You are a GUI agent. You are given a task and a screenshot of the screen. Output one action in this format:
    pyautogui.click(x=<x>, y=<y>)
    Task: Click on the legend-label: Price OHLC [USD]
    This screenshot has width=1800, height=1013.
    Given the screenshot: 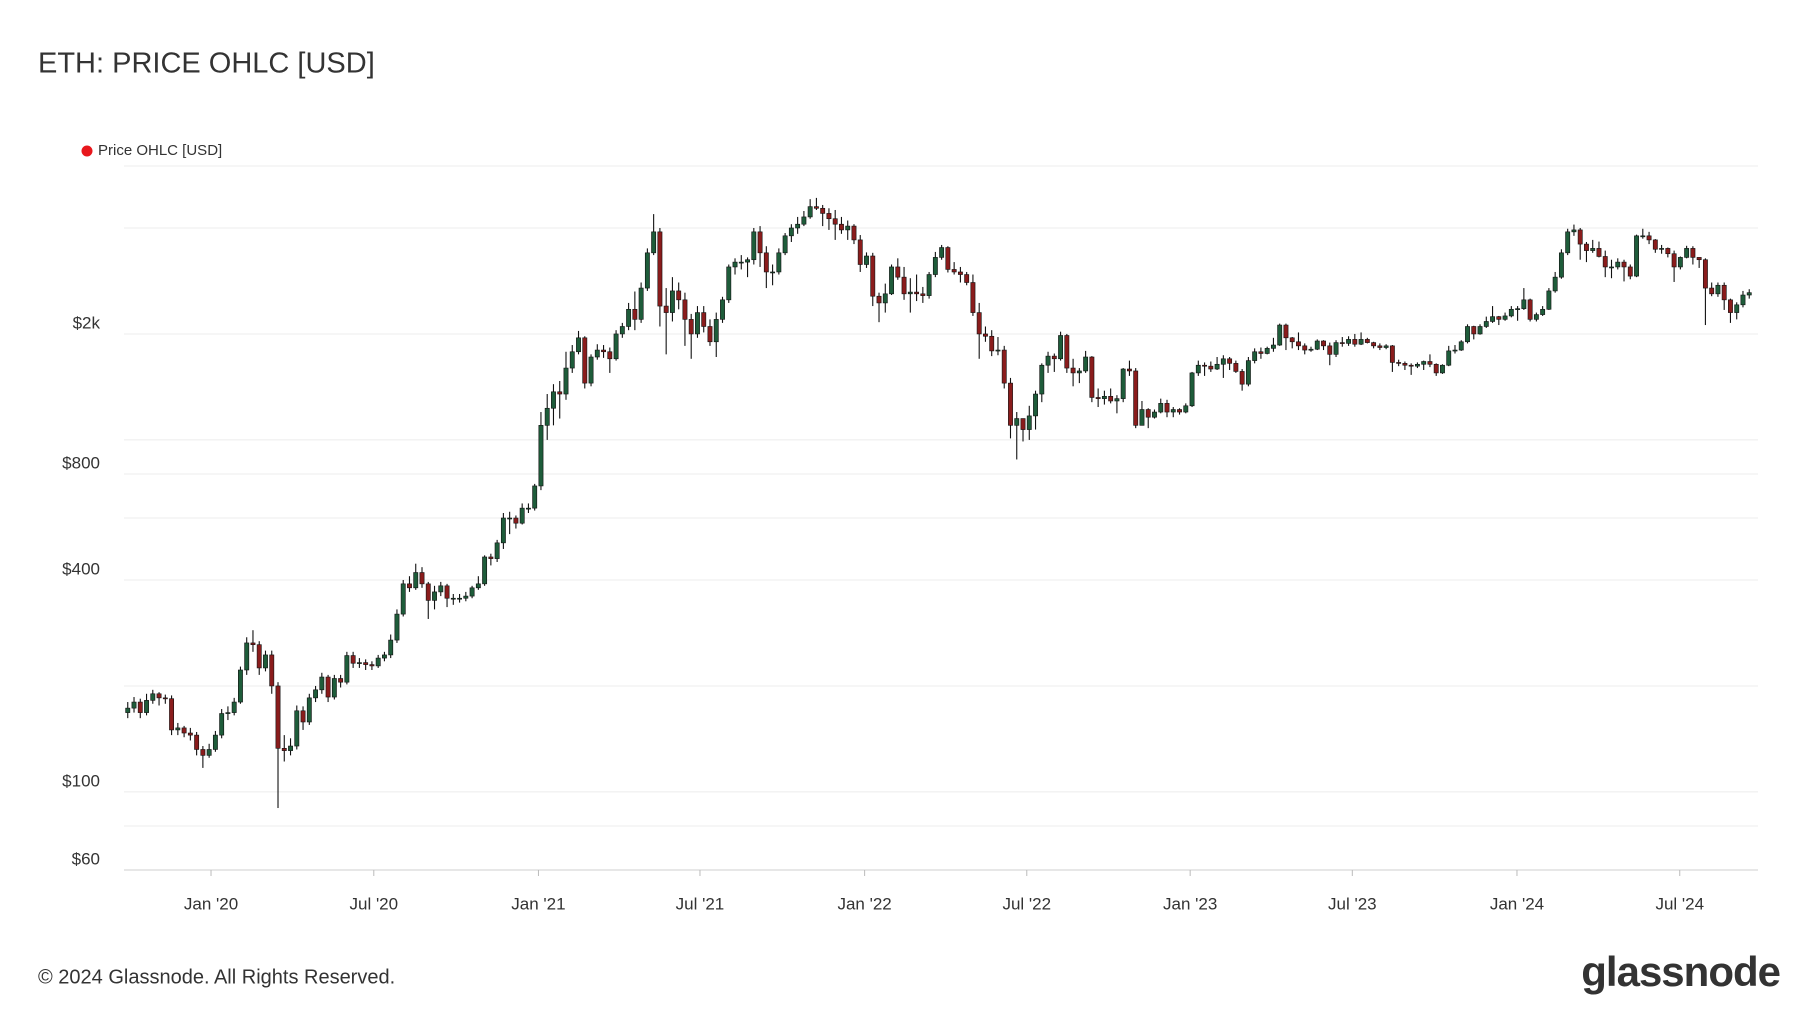 What is the action you would take?
    pyautogui.click(x=160, y=150)
    